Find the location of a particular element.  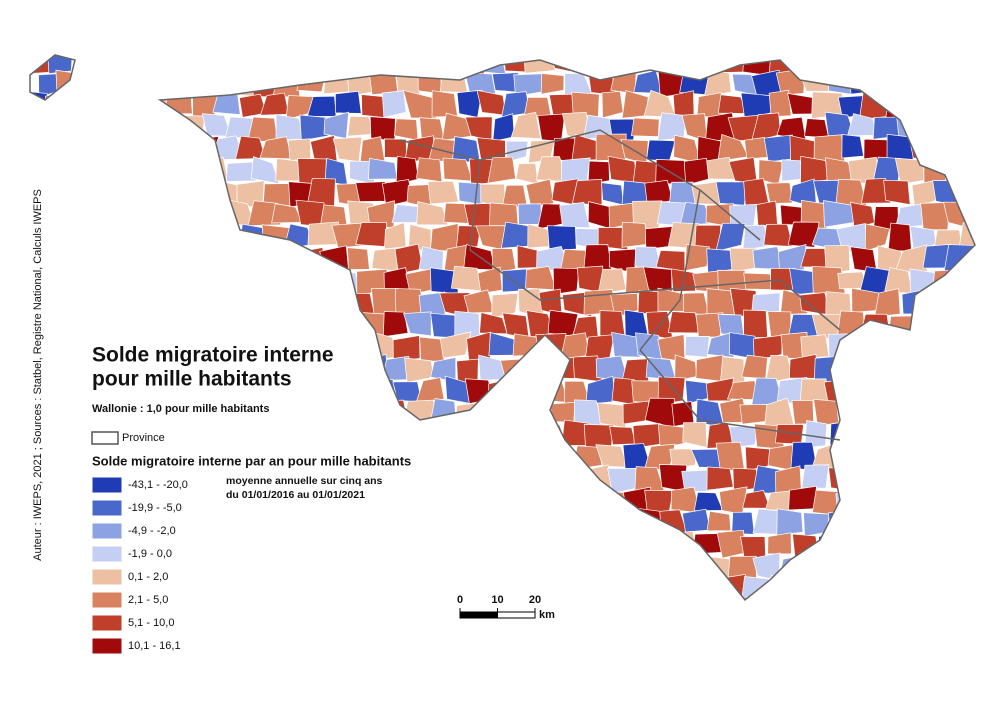

title-line: pour mille habitants is located at coordinates (192, 379).